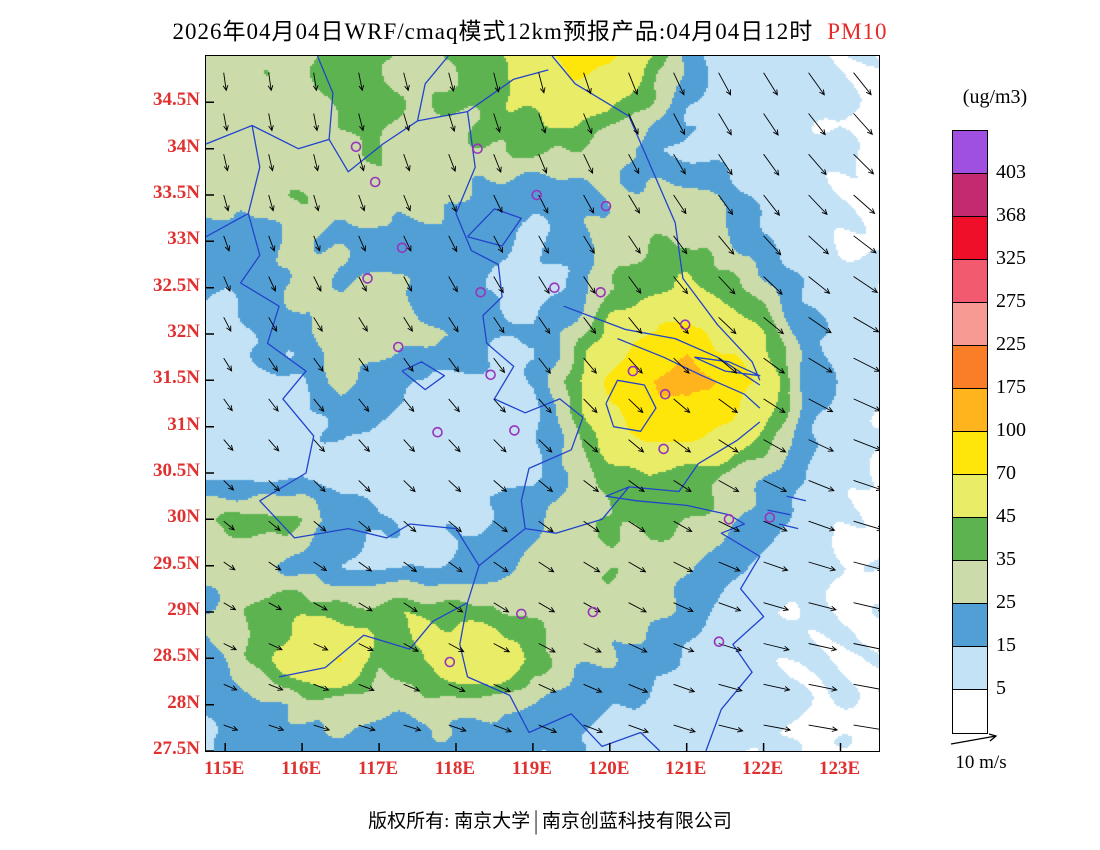 This screenshot has height=850, width=1100. What do you see at coordinates (493, 31) in the screenshot?
I see `title-main: 2026年04月04日WRF/cmaq模式12km预报产品:04月04日12时` at bounding box center [493, 31].